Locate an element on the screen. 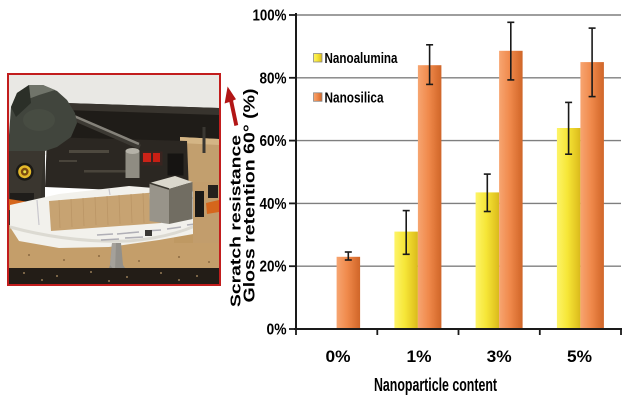 The image size is (626, 400). svg-text: Nanoalumina is located at coordinates (362, 58).